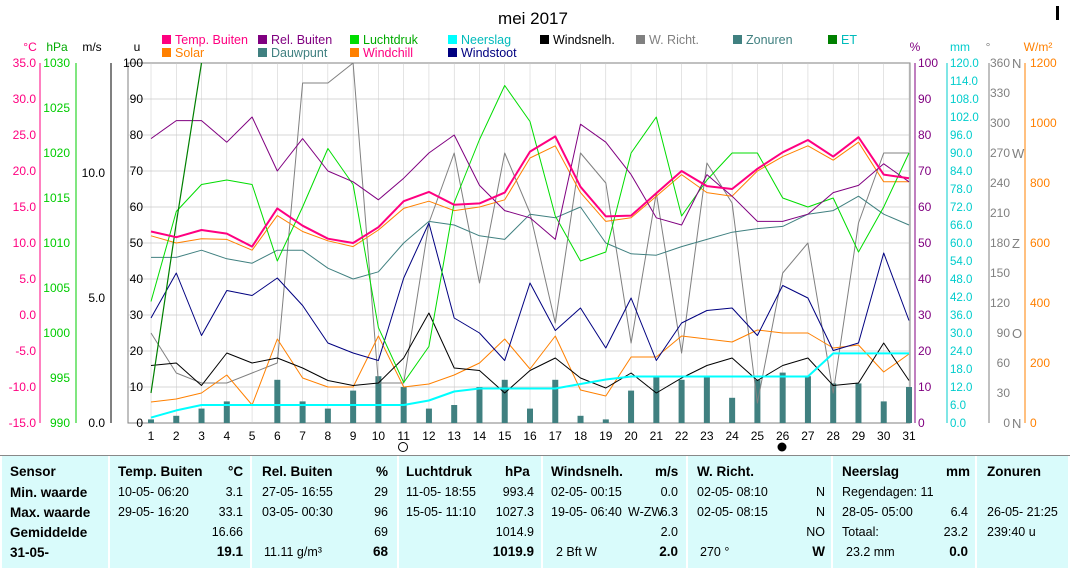 The height and width of the screenshot is (568, 1070). What do you see at coordinates (180, 512) in the screenshot?
I see `panel-temp` at bounding box center [180, 512].